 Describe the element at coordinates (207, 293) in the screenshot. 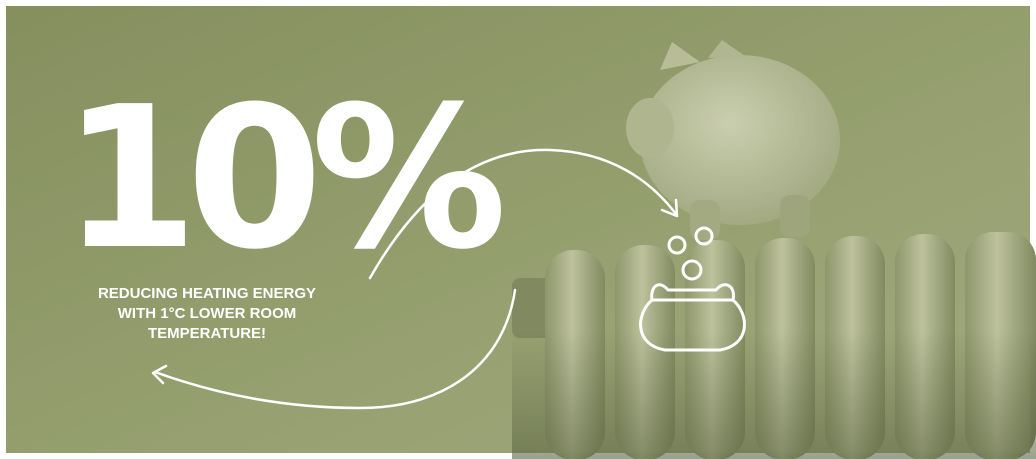

I see `caption-line: REDUCING HEATING ENERGY` at that location.